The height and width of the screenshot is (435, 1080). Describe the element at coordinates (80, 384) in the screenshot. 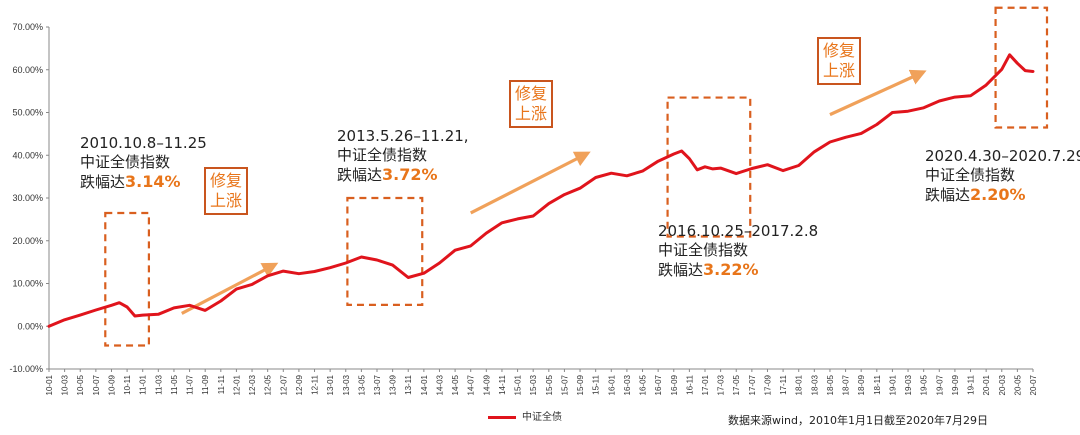

I see `x-tick-label: 10-05` at that location.